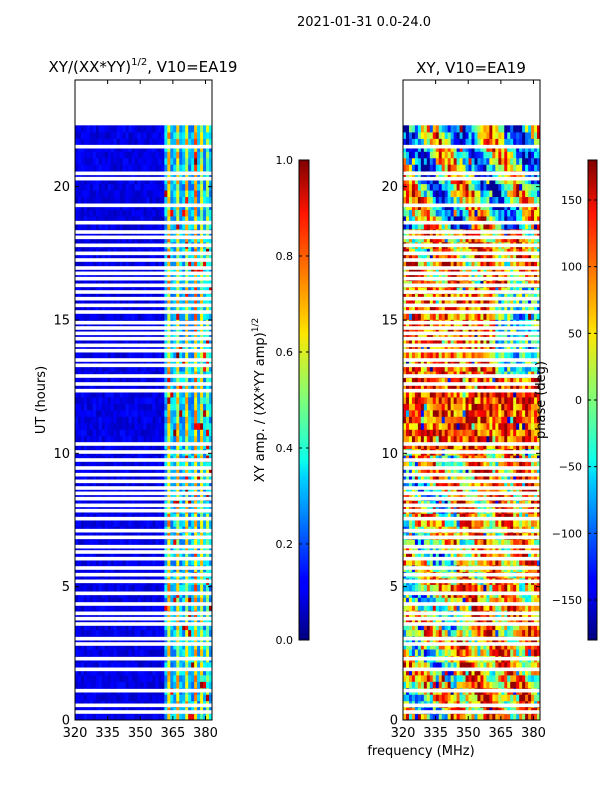  Describe the element at coordinates (259, 400) in the screenshot. I see `amplitude-colorbar-label: XY amp. / (XX*YY amp)1/2` at that location.